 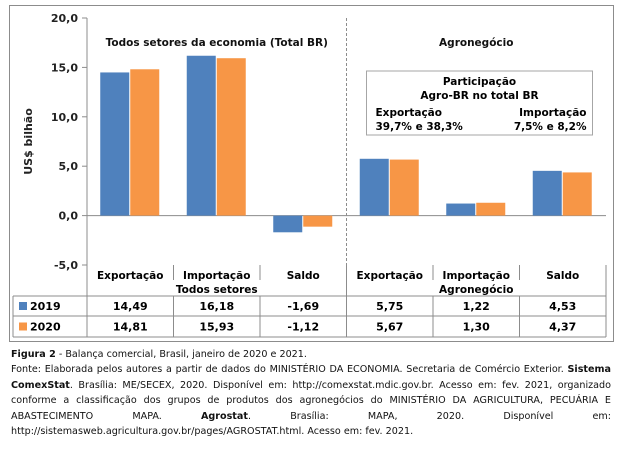 I want to click on y-axis-title: US$ bilhão, so click(x=28, y=141).